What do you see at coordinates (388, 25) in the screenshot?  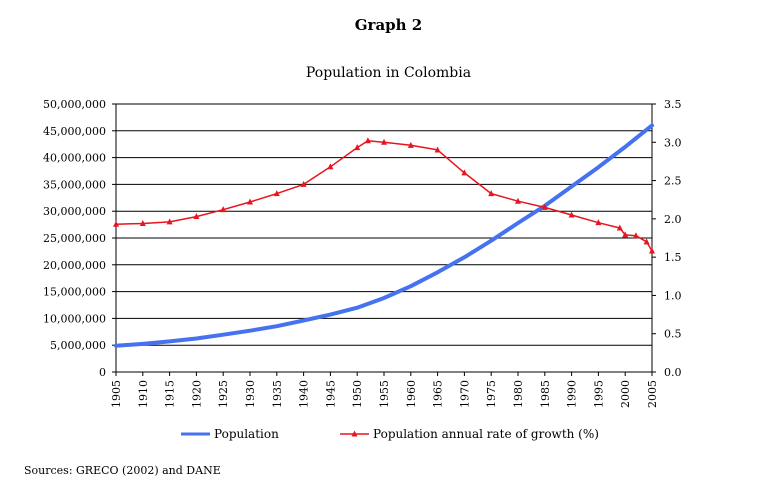 I see `figure-label: Graph 2` at bounding box center [388, 25].